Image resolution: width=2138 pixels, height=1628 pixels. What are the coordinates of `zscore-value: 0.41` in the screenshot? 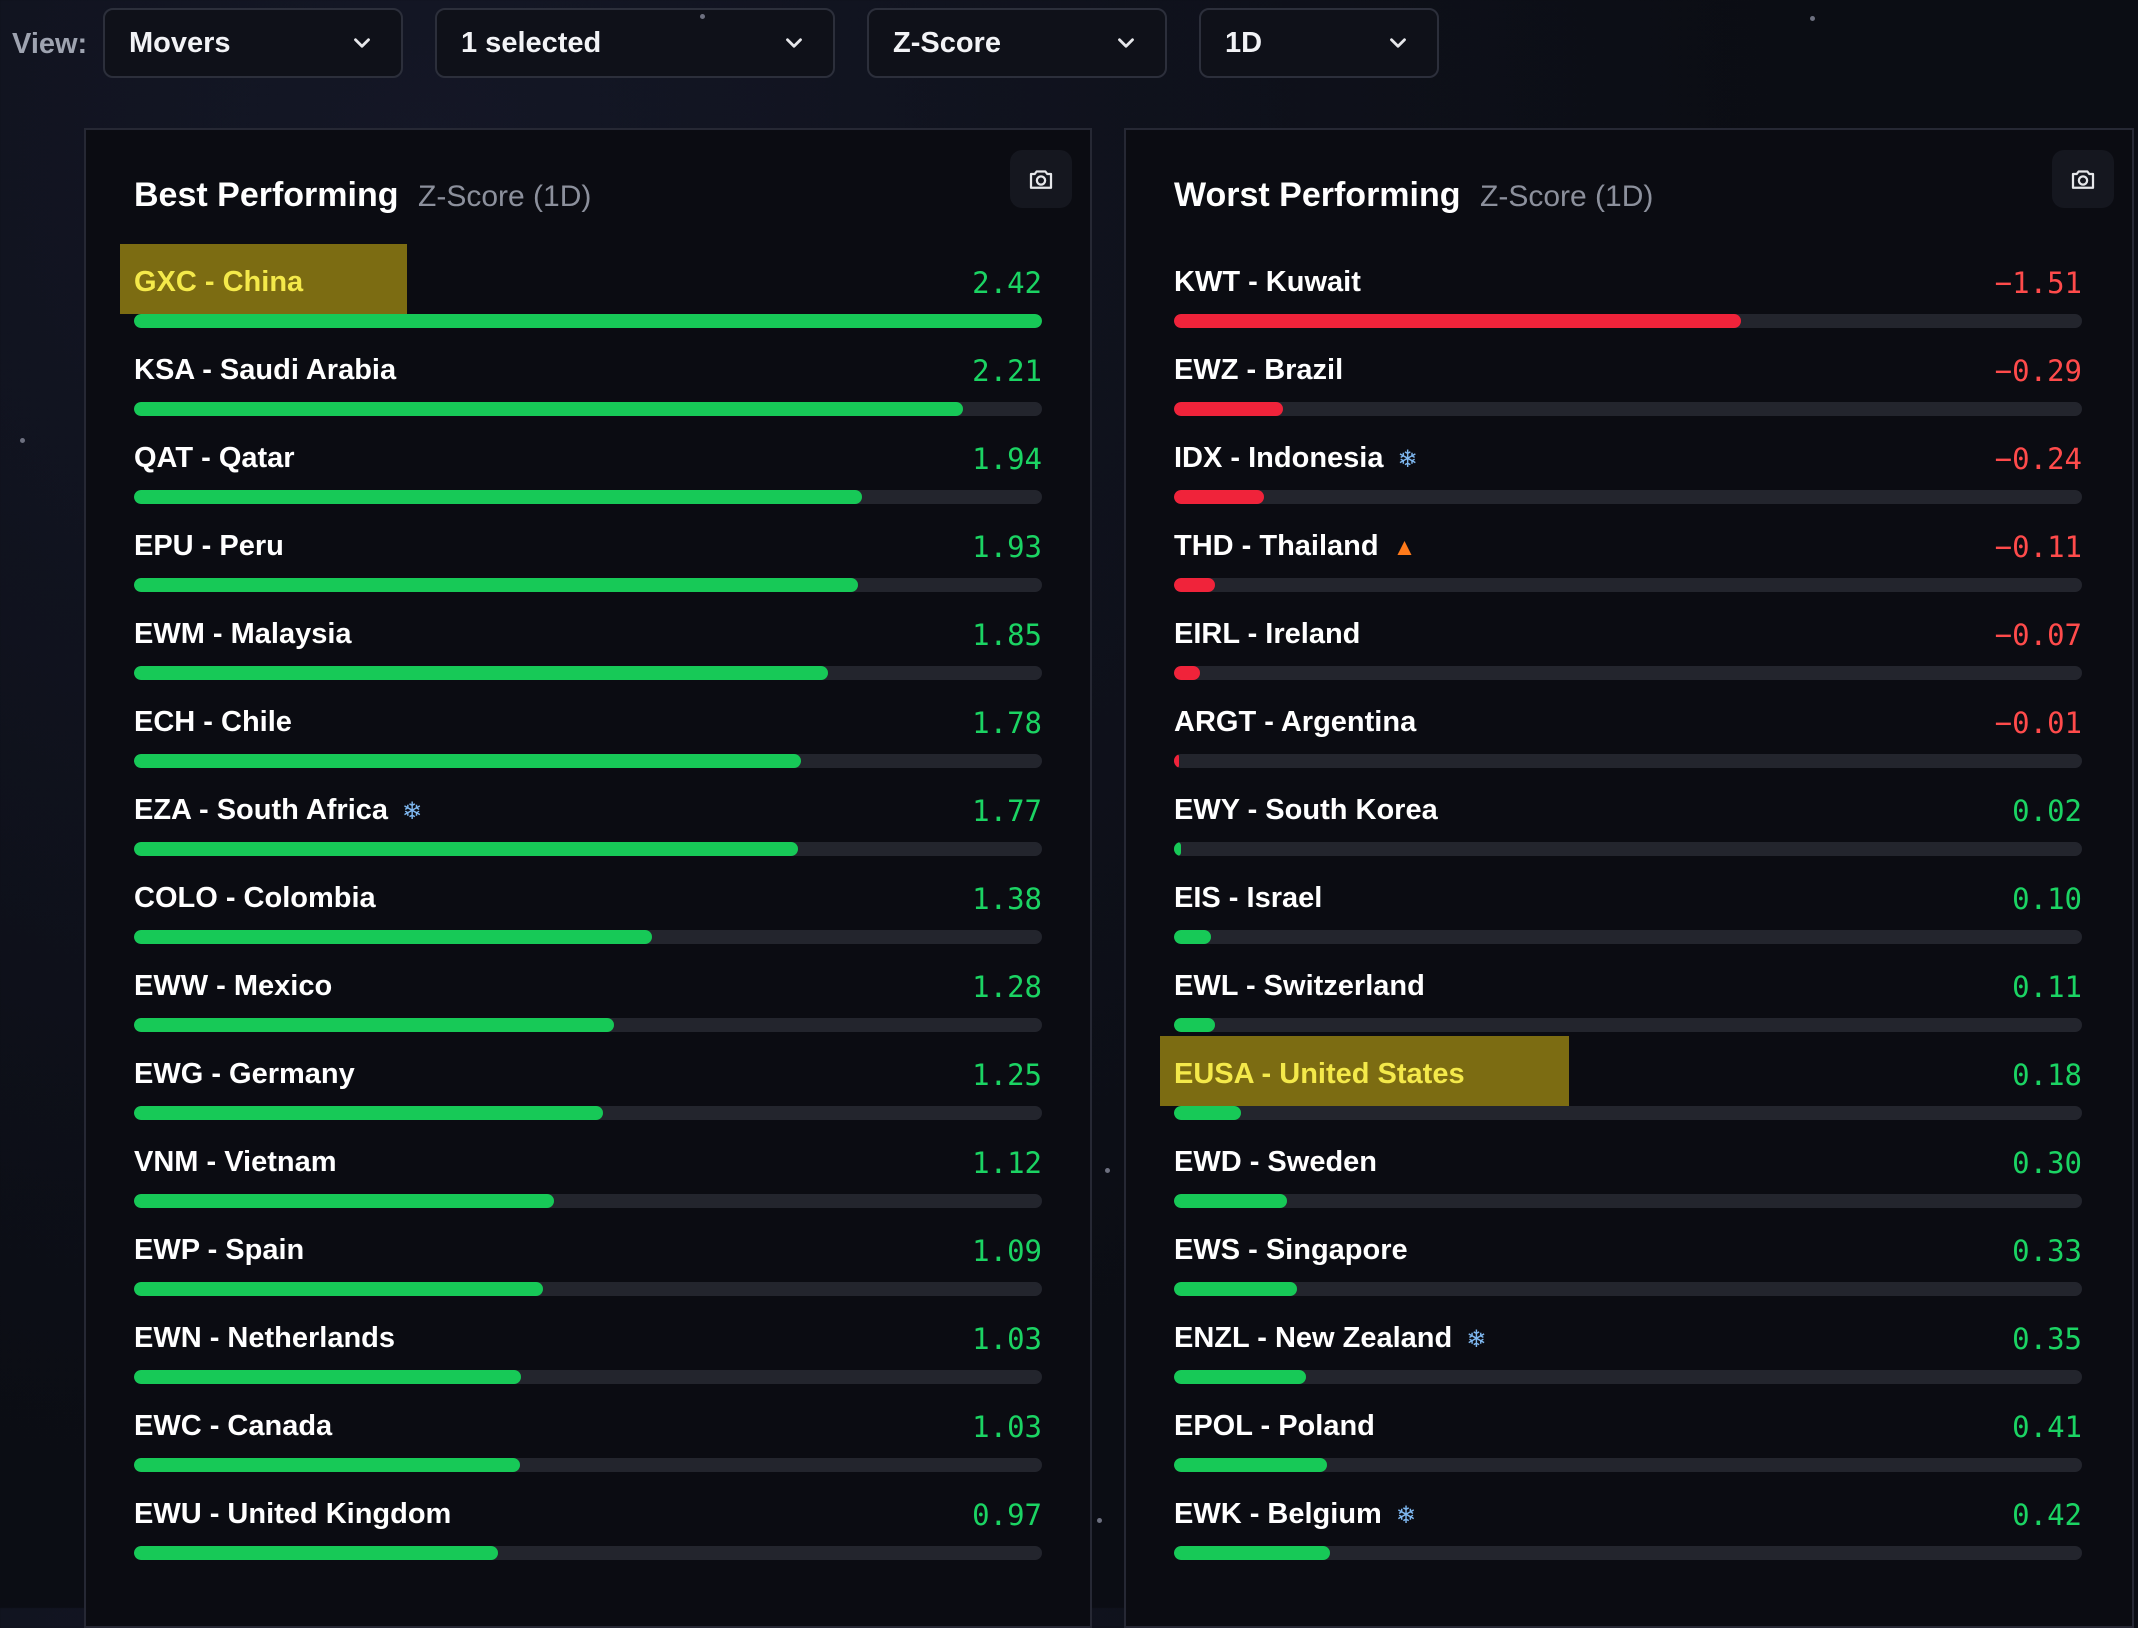 It's located at (2047, 1427).